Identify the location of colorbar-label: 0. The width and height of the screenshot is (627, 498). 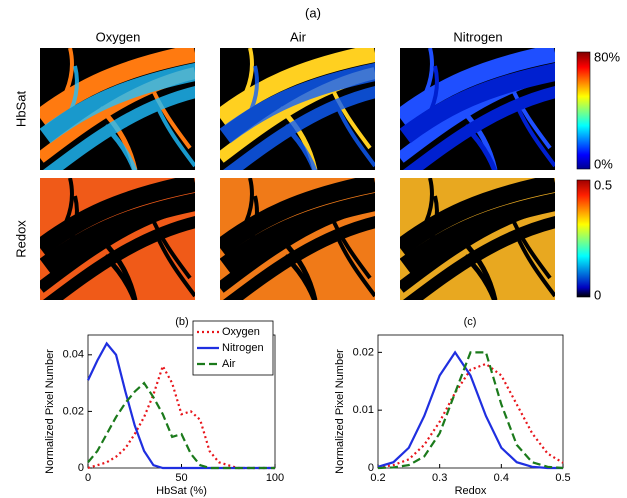
(597, 294).